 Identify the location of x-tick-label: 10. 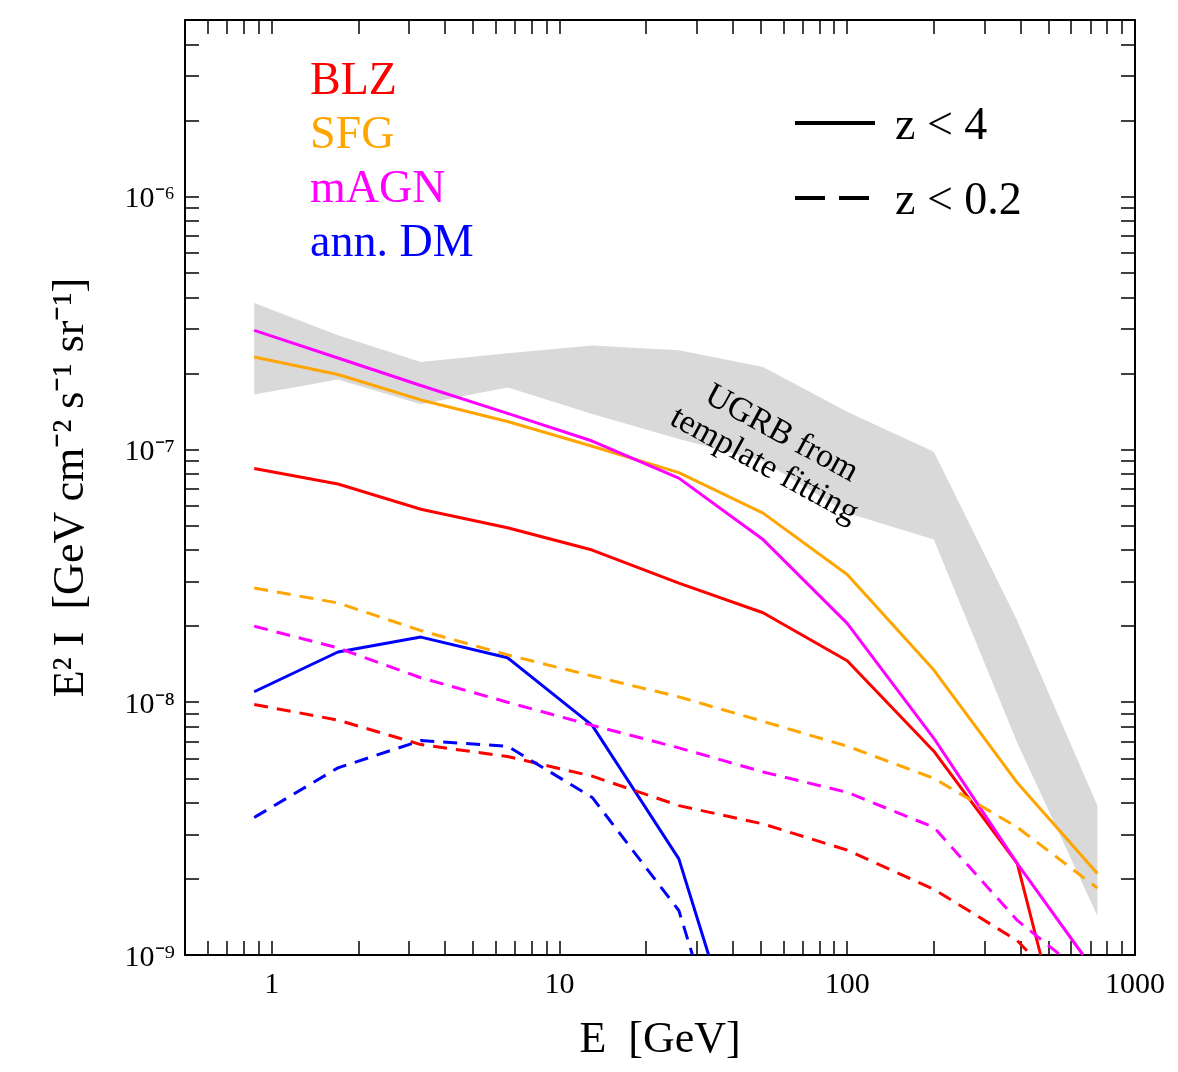
(559, 982).